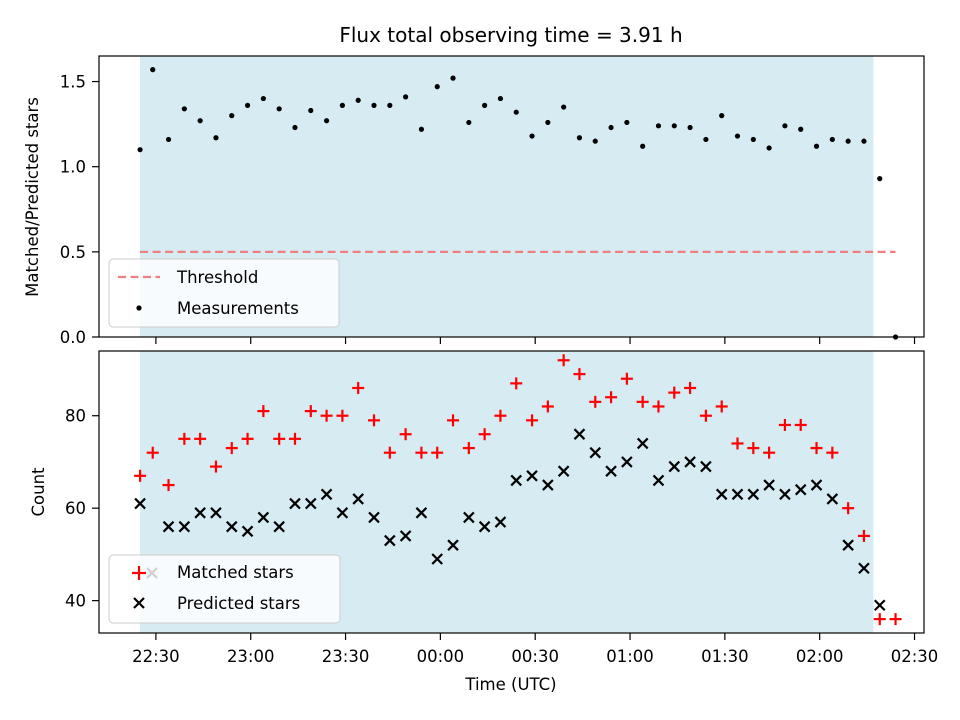  Describe the element at coordinates (510, 684) in the screenshot. I see `x-axis-label: Time (UTC)` at that location.